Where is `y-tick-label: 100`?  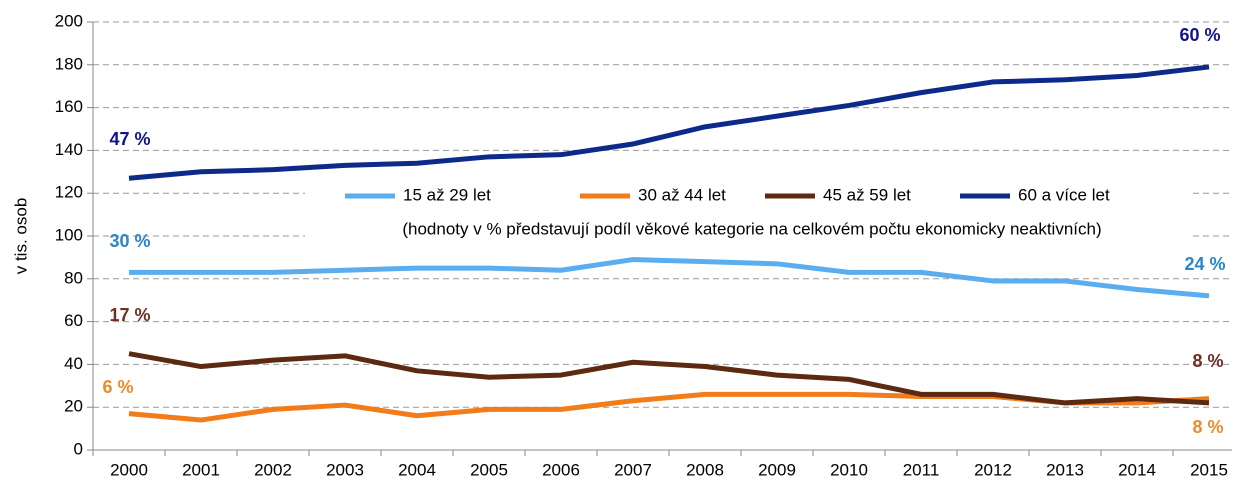 y-tick-label: 100 is located at coordinates (69, 234).